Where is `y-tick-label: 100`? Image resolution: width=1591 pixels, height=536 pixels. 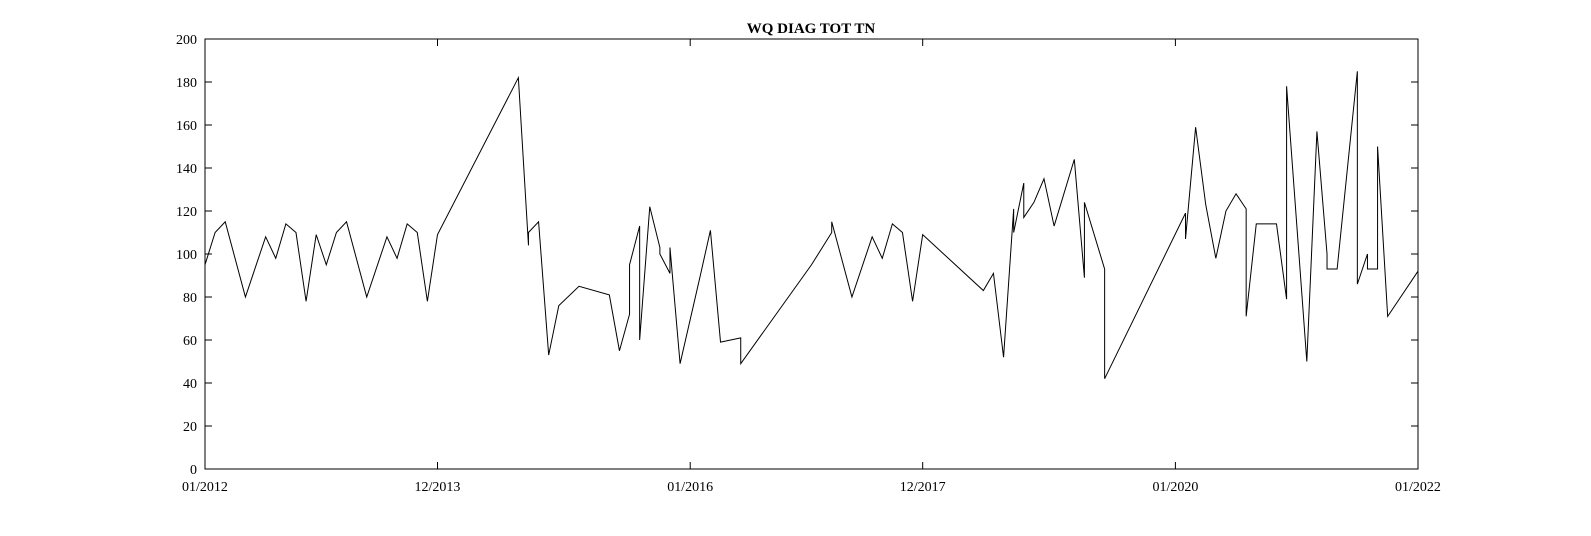 y-tick-label: 100 is located at coordinates (186, 255).